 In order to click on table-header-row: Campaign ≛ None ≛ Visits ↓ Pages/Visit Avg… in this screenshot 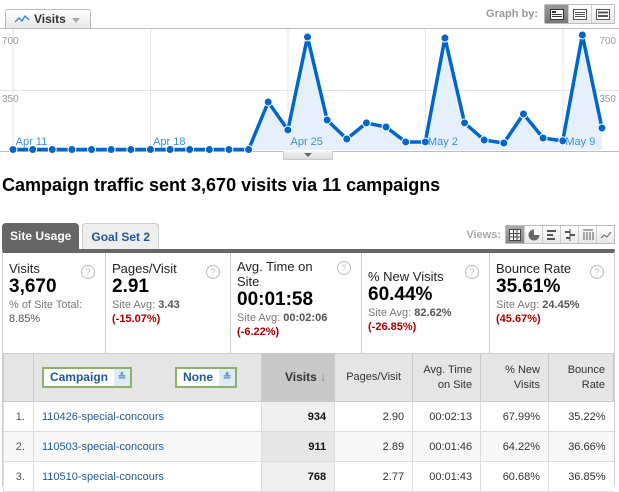, I will do `click(308, 377)`.